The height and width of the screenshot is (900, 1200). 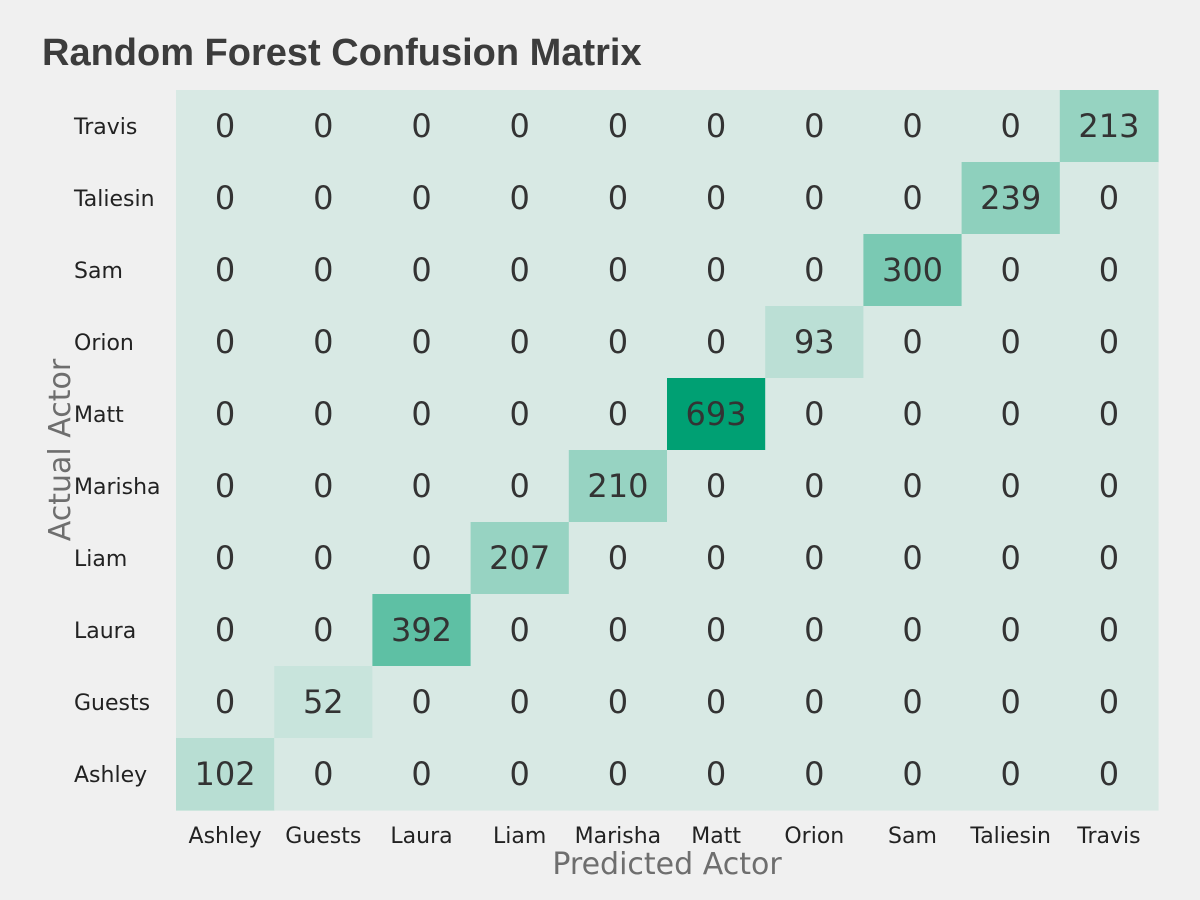 I want to click on cell-label-orion-orion: 93, so click(x=814, y=342).